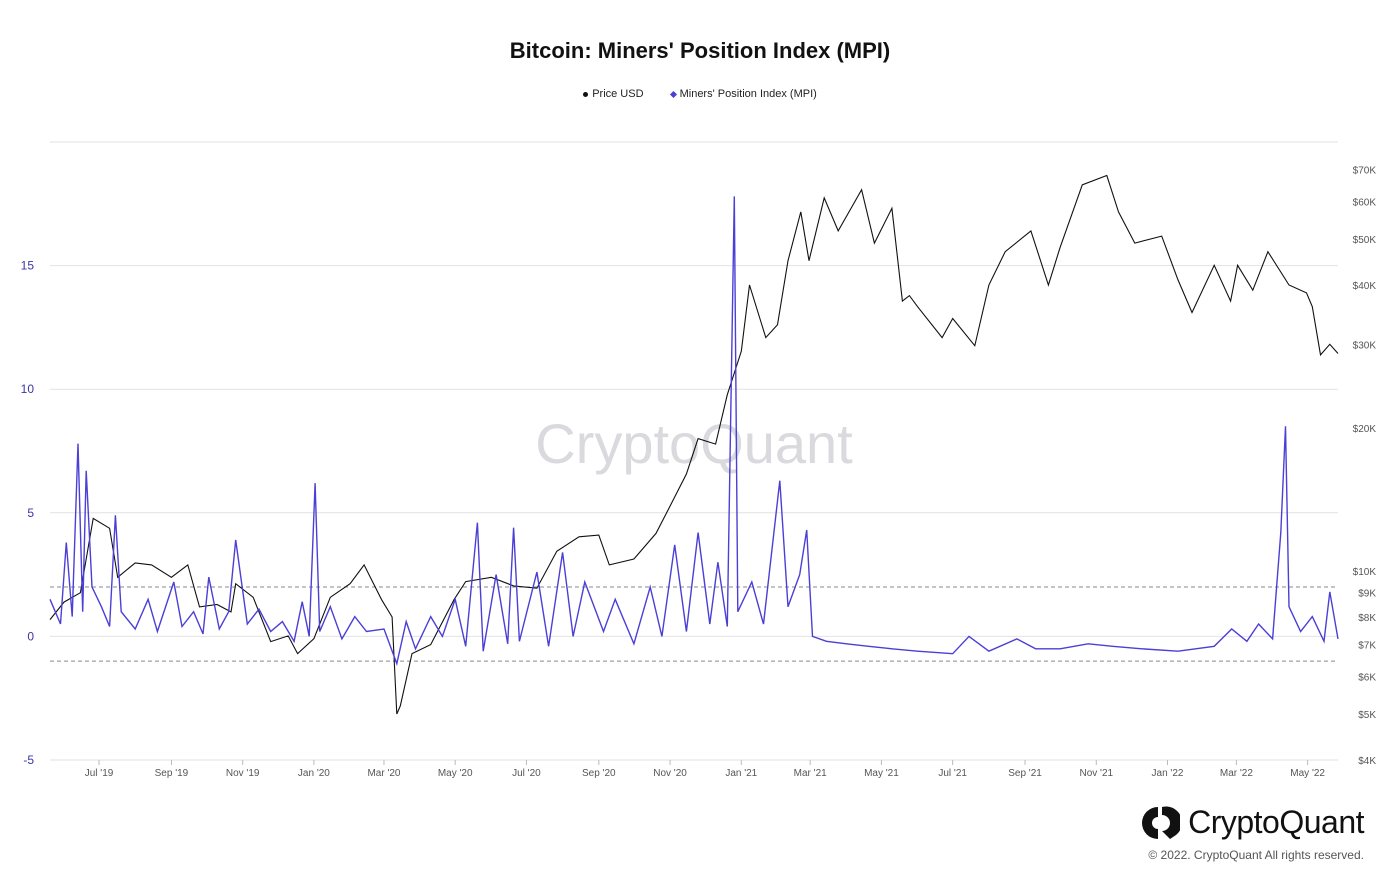 The height and width of the screenshot is (882, 1400). I want to click on x-tick-label: Nov '21, so click(1096, 773).